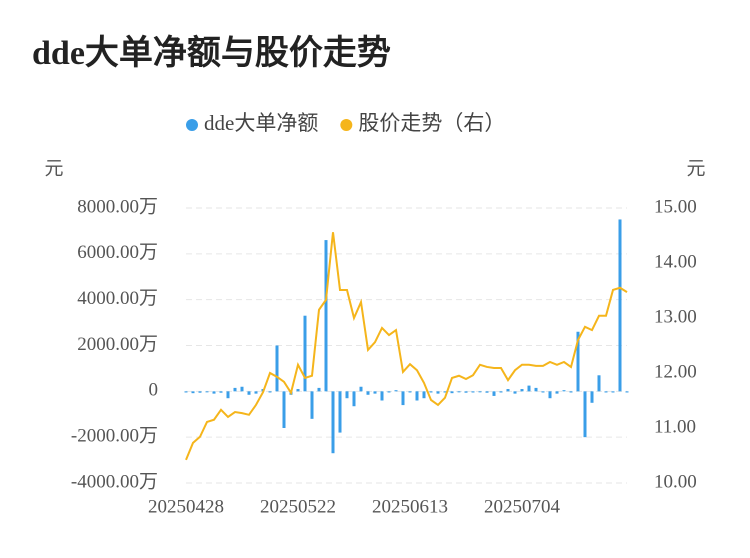 The width and height of the screenshot is (750, 558). I want to click on x-tick-label: 20250613, so click(410, 506).